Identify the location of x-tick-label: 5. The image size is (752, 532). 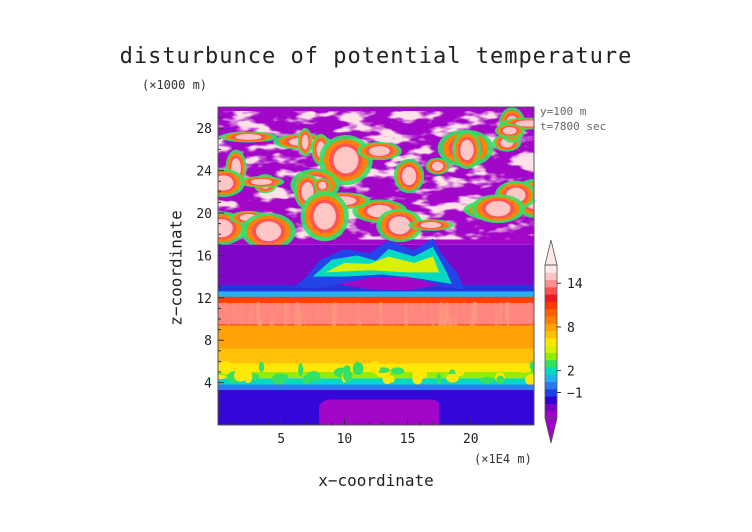
(281, 439).